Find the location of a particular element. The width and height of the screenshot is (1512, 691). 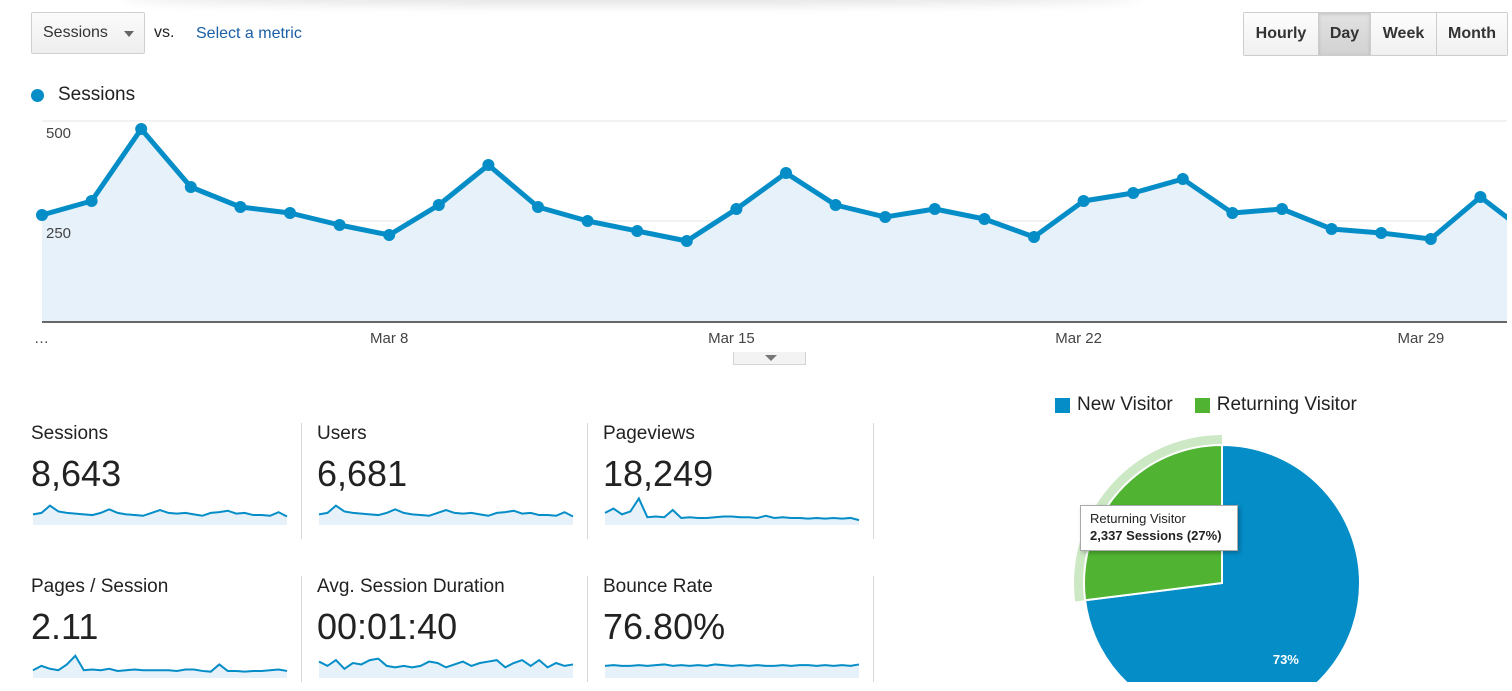

legend-item-new-visitor: New Visitor is located at coordinates (1114, 405).